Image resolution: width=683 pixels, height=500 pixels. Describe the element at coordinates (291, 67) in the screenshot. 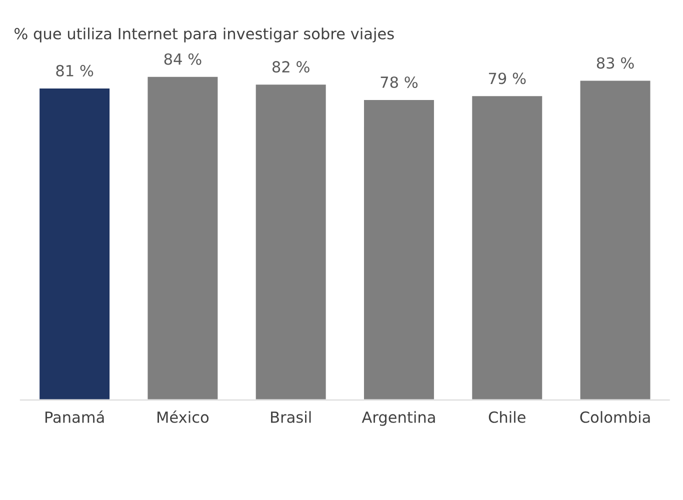

I see `data-label: 82 %` at that location.